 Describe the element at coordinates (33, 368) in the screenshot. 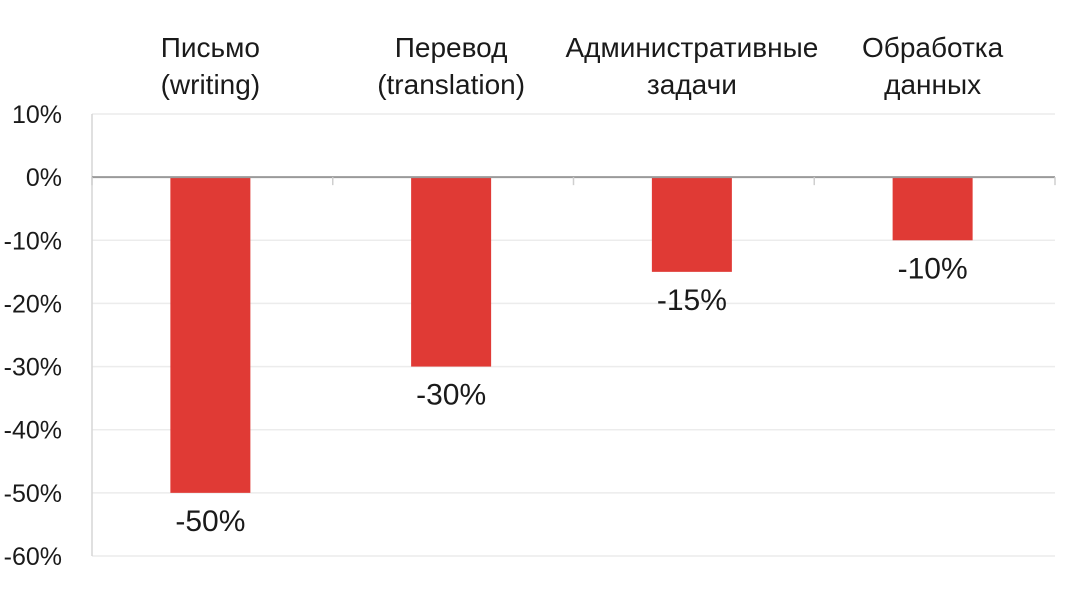

I see `y-tick-label: -30%` at that location.